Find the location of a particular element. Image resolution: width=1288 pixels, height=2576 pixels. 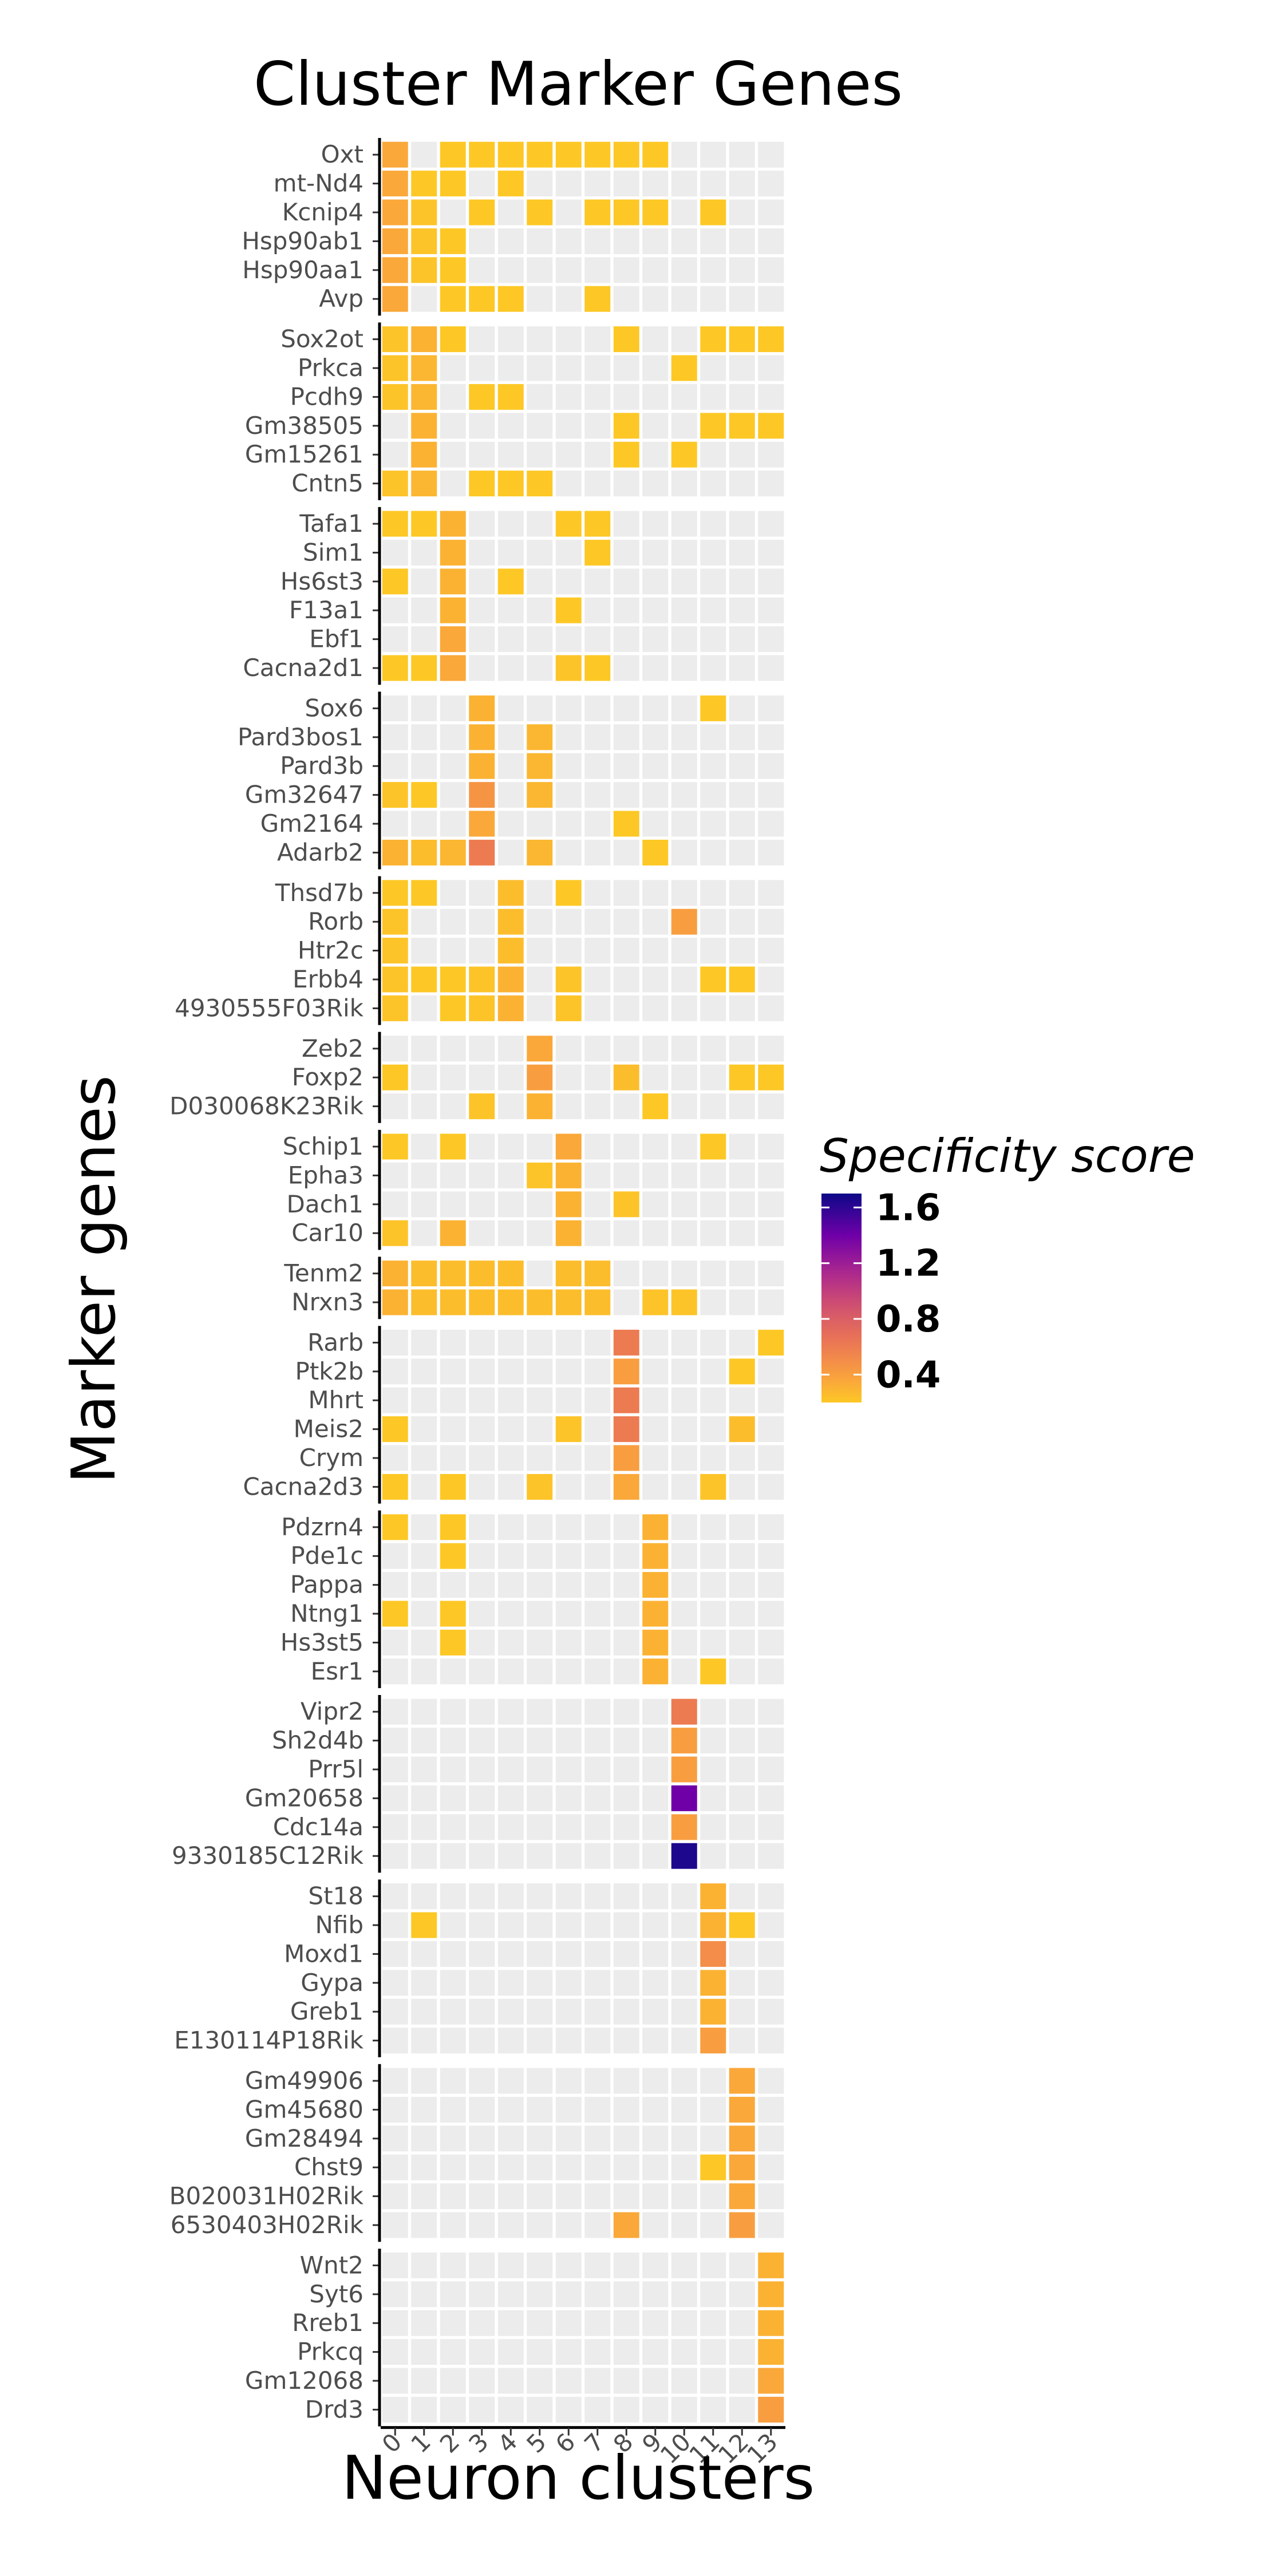

gene-tick-label: mt-Nd4 is located at coordinates (319, 183).